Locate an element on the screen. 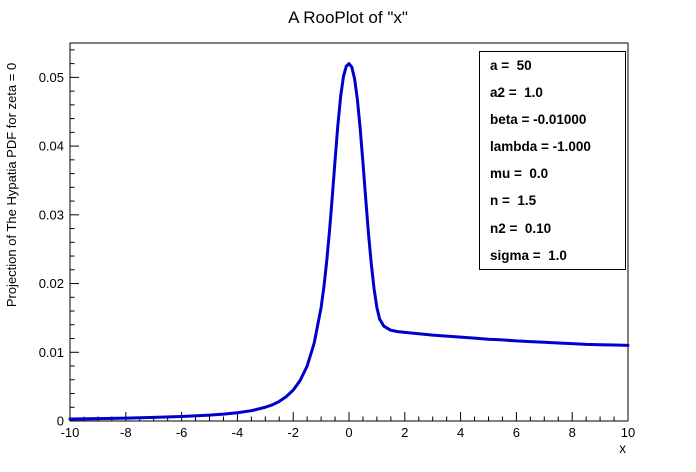  x-tick-label: 10 is located at coordinates (628, 432).